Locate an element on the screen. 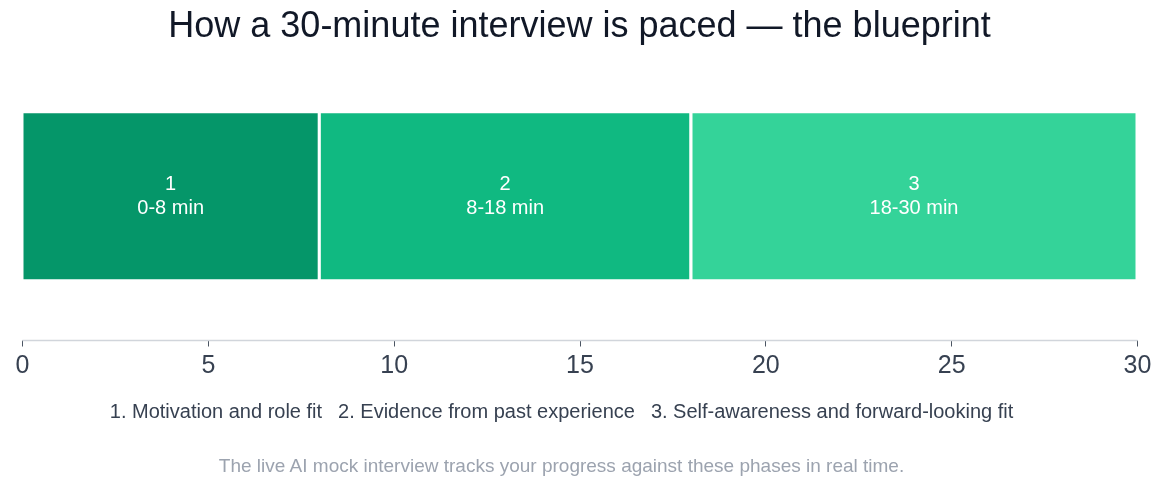  text: The live AI mock interview tracks your progress against these phases in real time. is located at coordinates (561, 465).